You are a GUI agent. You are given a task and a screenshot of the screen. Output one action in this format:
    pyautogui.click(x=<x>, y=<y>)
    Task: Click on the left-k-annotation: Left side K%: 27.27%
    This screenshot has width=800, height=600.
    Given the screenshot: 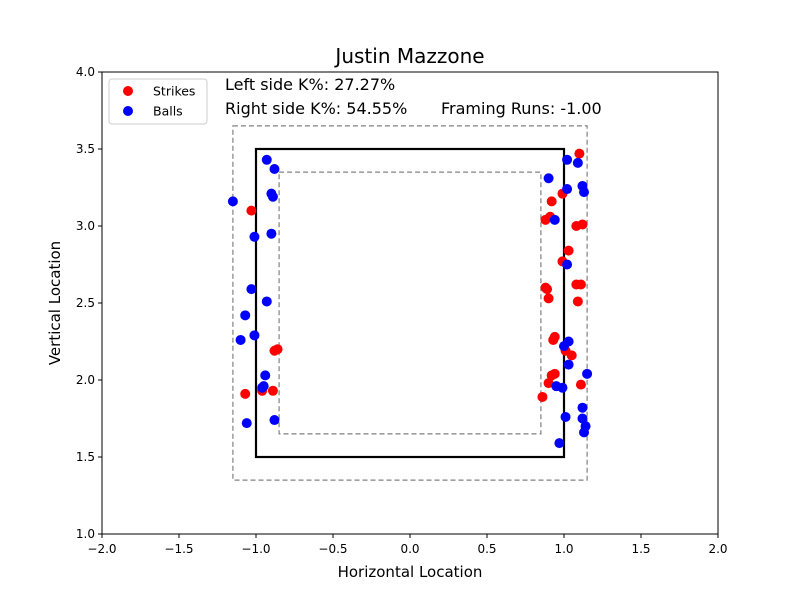 What is the action you would take?
    pyautogui.click(x=310, y=84)
    